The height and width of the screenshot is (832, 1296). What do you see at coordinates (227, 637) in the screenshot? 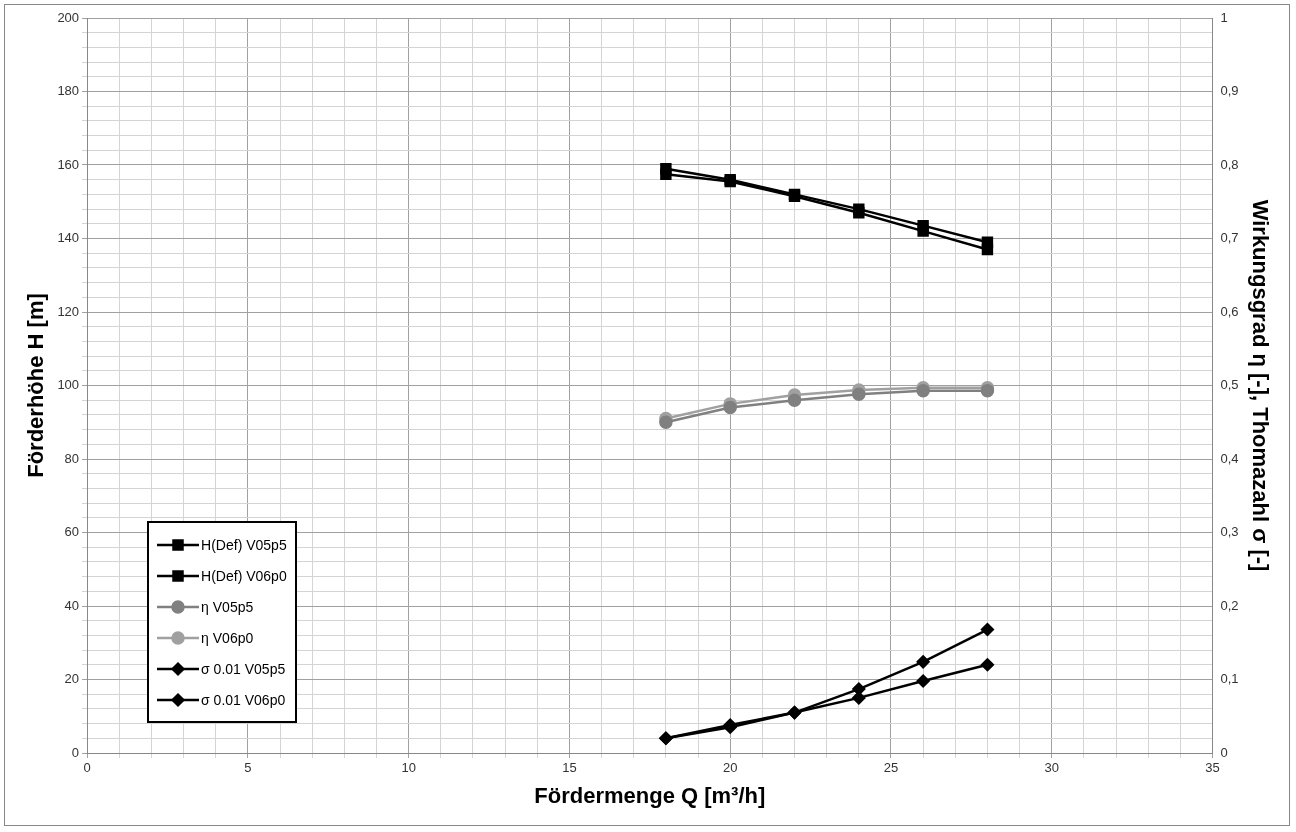
I see `legend-label: η V06p0` at bounding box center [227, 637].